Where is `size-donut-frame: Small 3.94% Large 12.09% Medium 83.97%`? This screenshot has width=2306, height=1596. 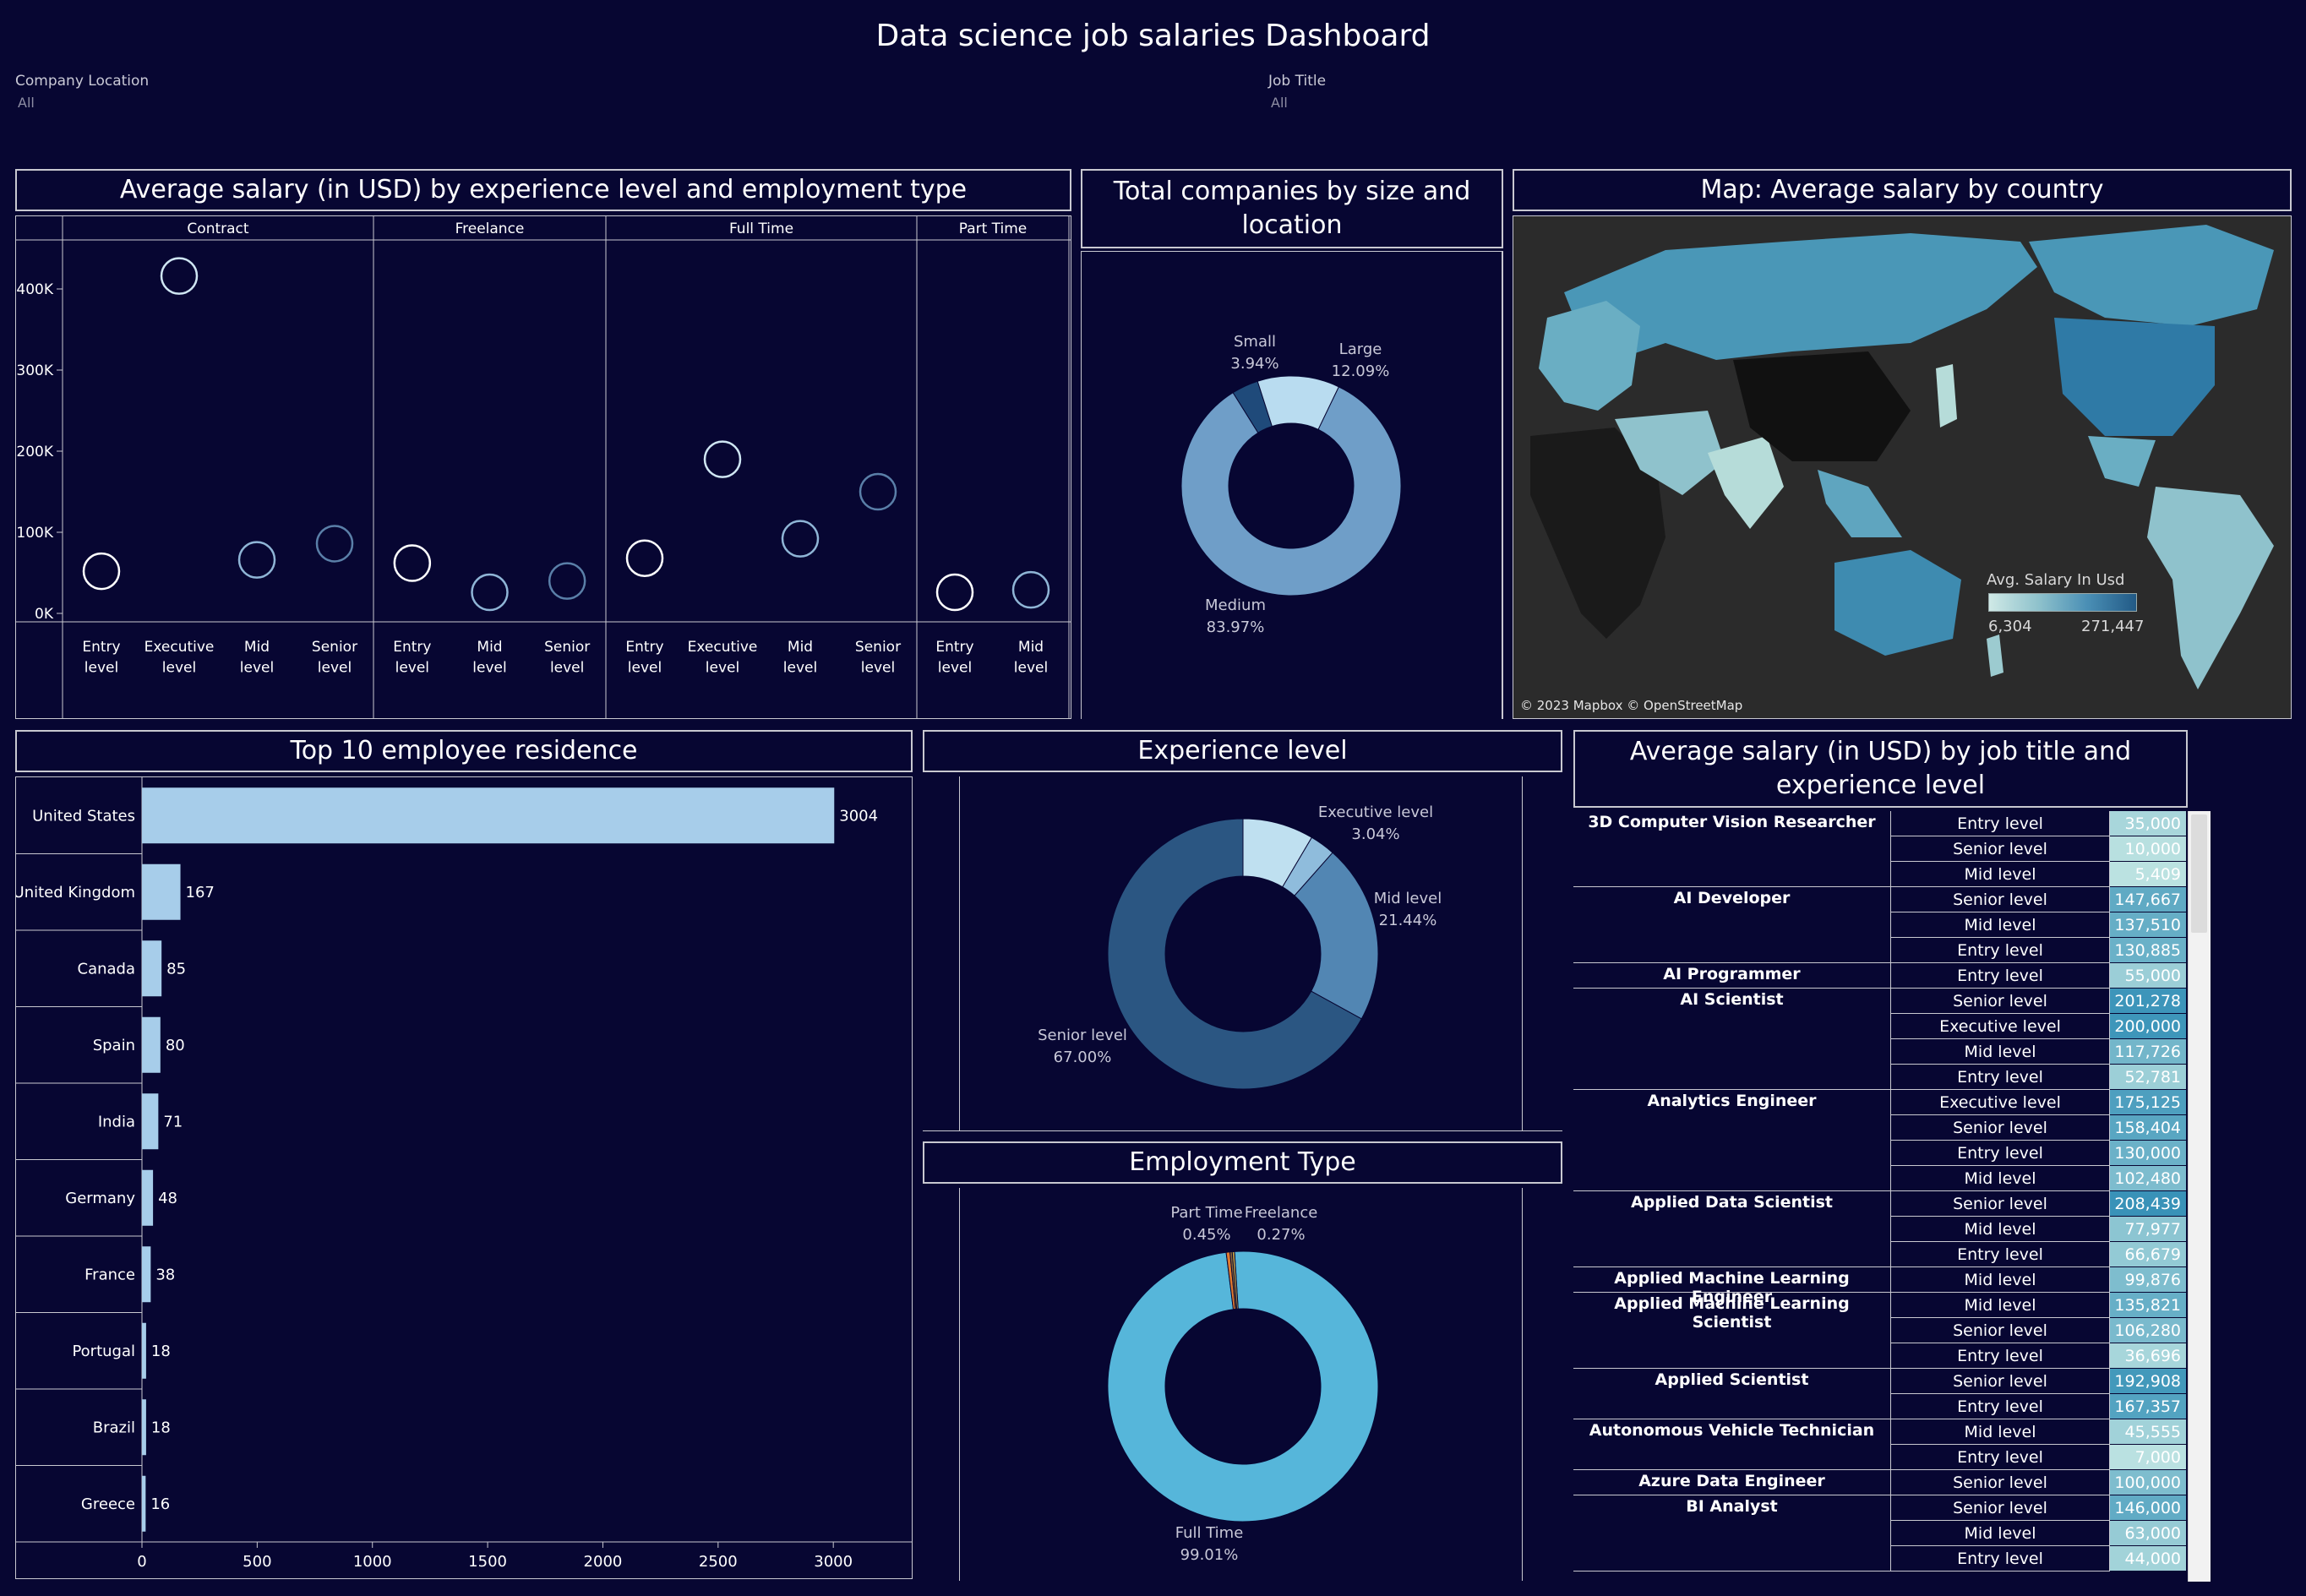
size-donut-frame: Small 3.94% Large 12.09% Medium 83.97% is located at coordinates (1292, 485).